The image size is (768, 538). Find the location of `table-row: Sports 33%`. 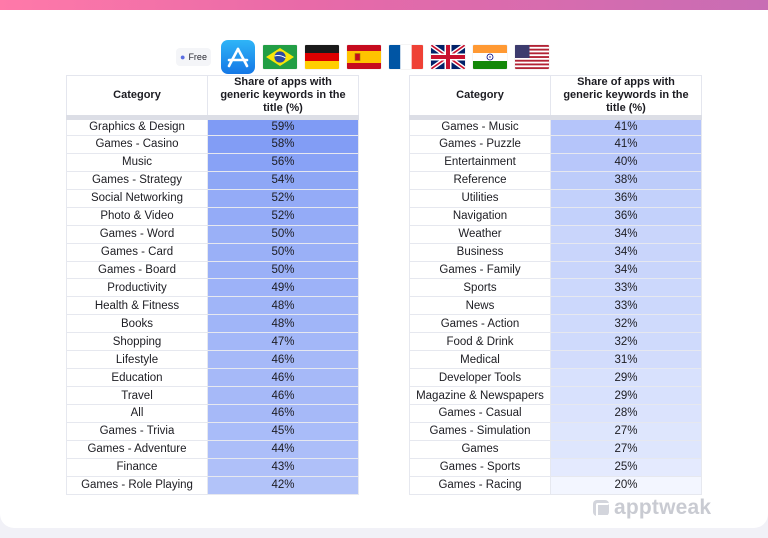

table-row: Sports 33% is located at coordinates (555, 288).